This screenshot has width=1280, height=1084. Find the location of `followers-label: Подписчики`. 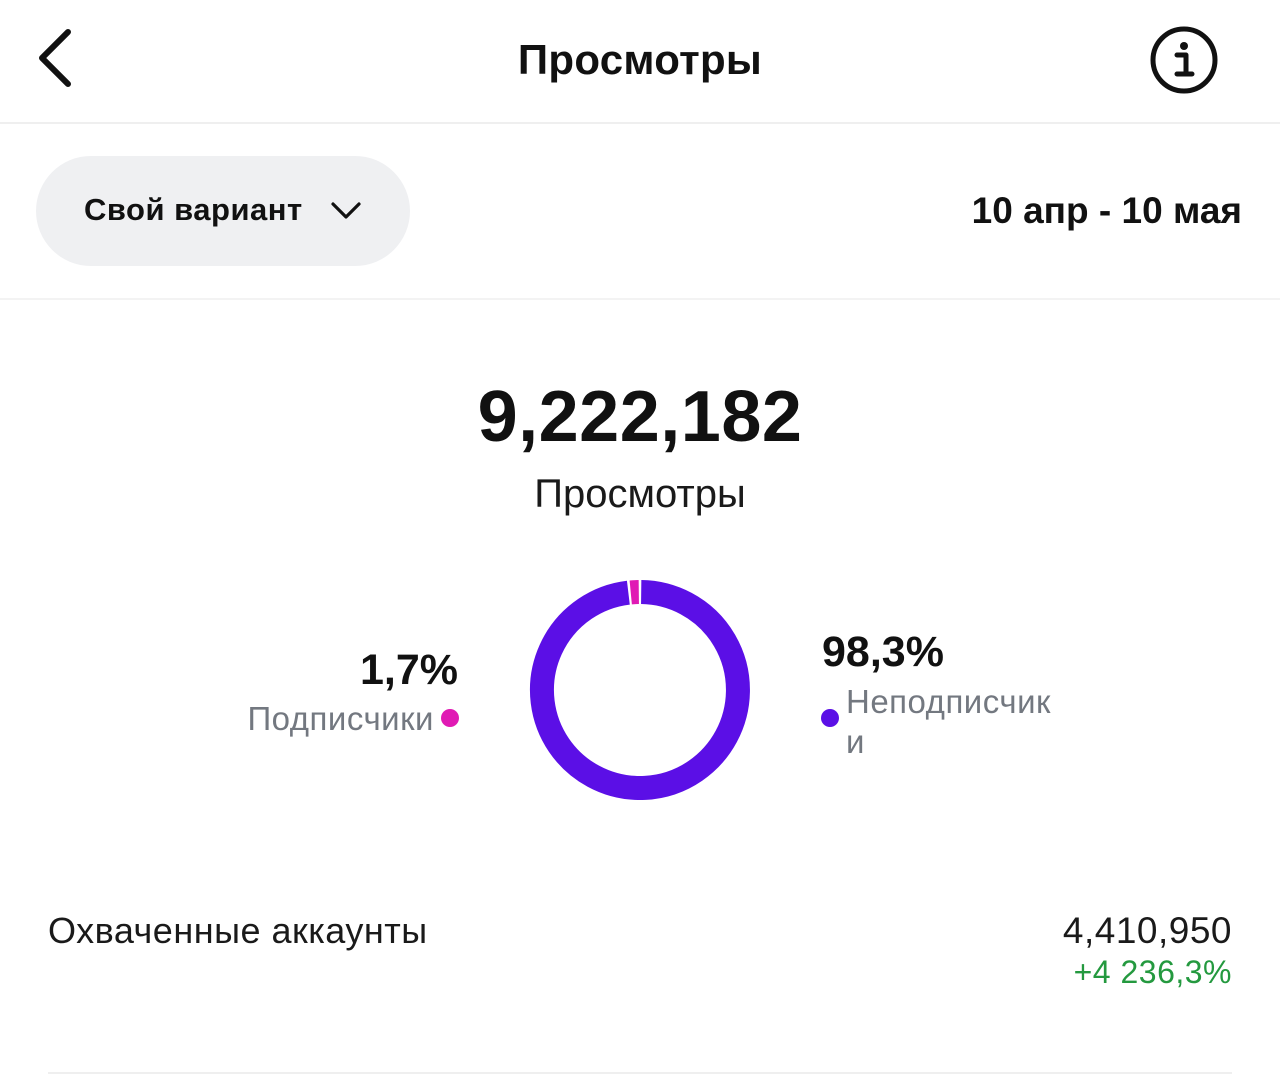

followers-label: Подписчики is located at coordinates (340, 718).